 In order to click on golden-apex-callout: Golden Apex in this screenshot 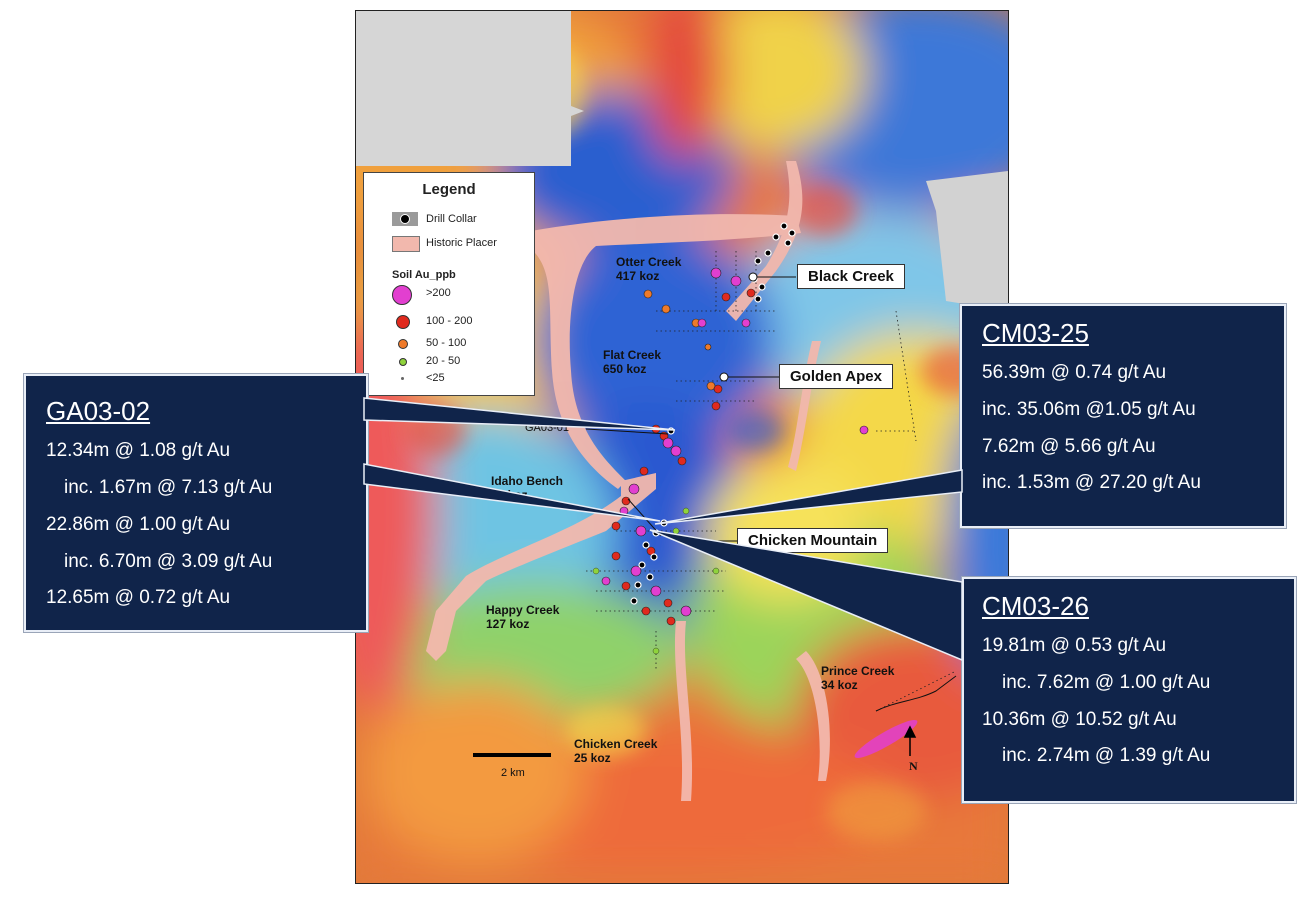, I will do `click(836, 376)`.